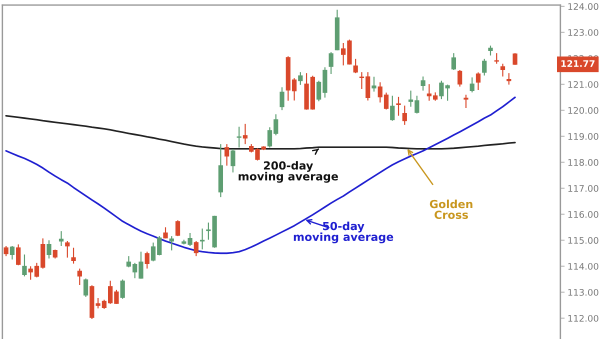 The width and height of the screenshot is (600, 339). What do you see at coordinates (583, 214) in the screenshot?
I see `y-tick-label: 116.00` at bounding box center [583, 214].